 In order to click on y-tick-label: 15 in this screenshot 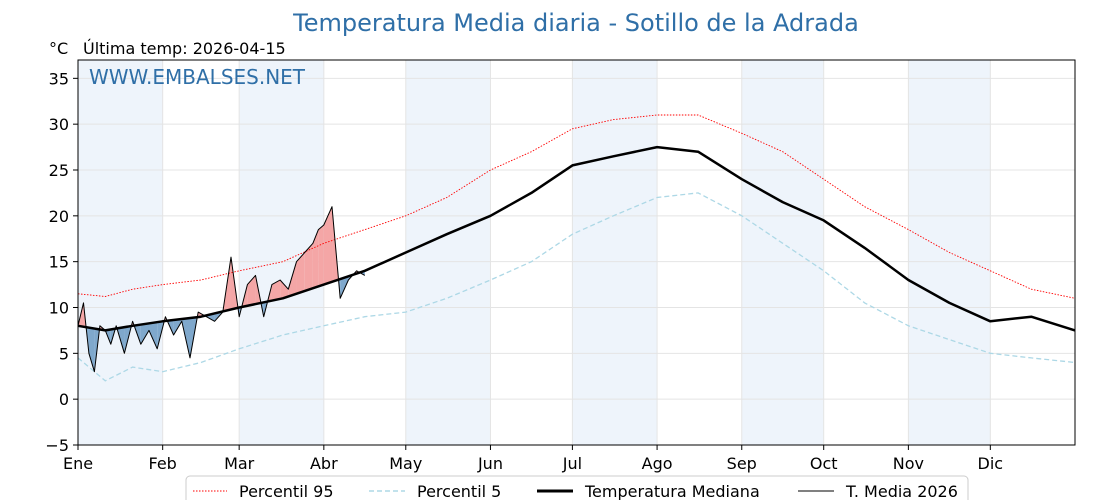, I will do `click(59, 262)`.